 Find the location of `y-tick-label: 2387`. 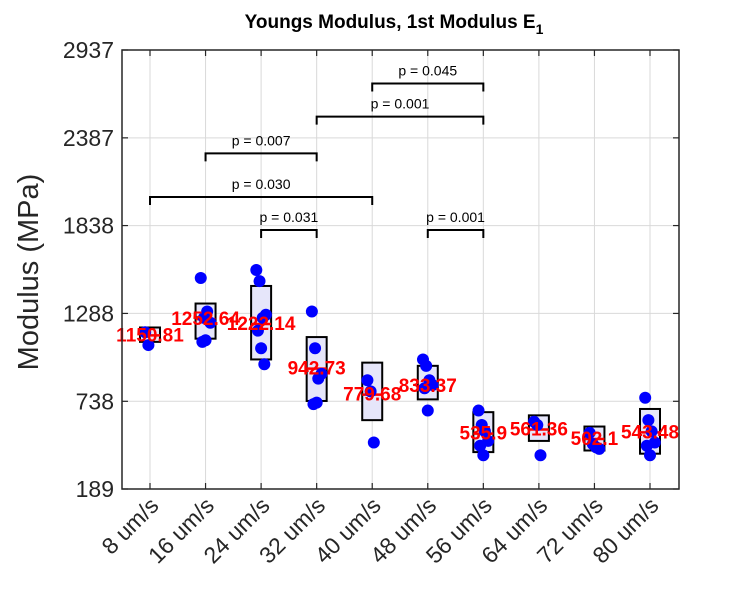

y-tick-label: 2387 is located at coordinates (88, 138).